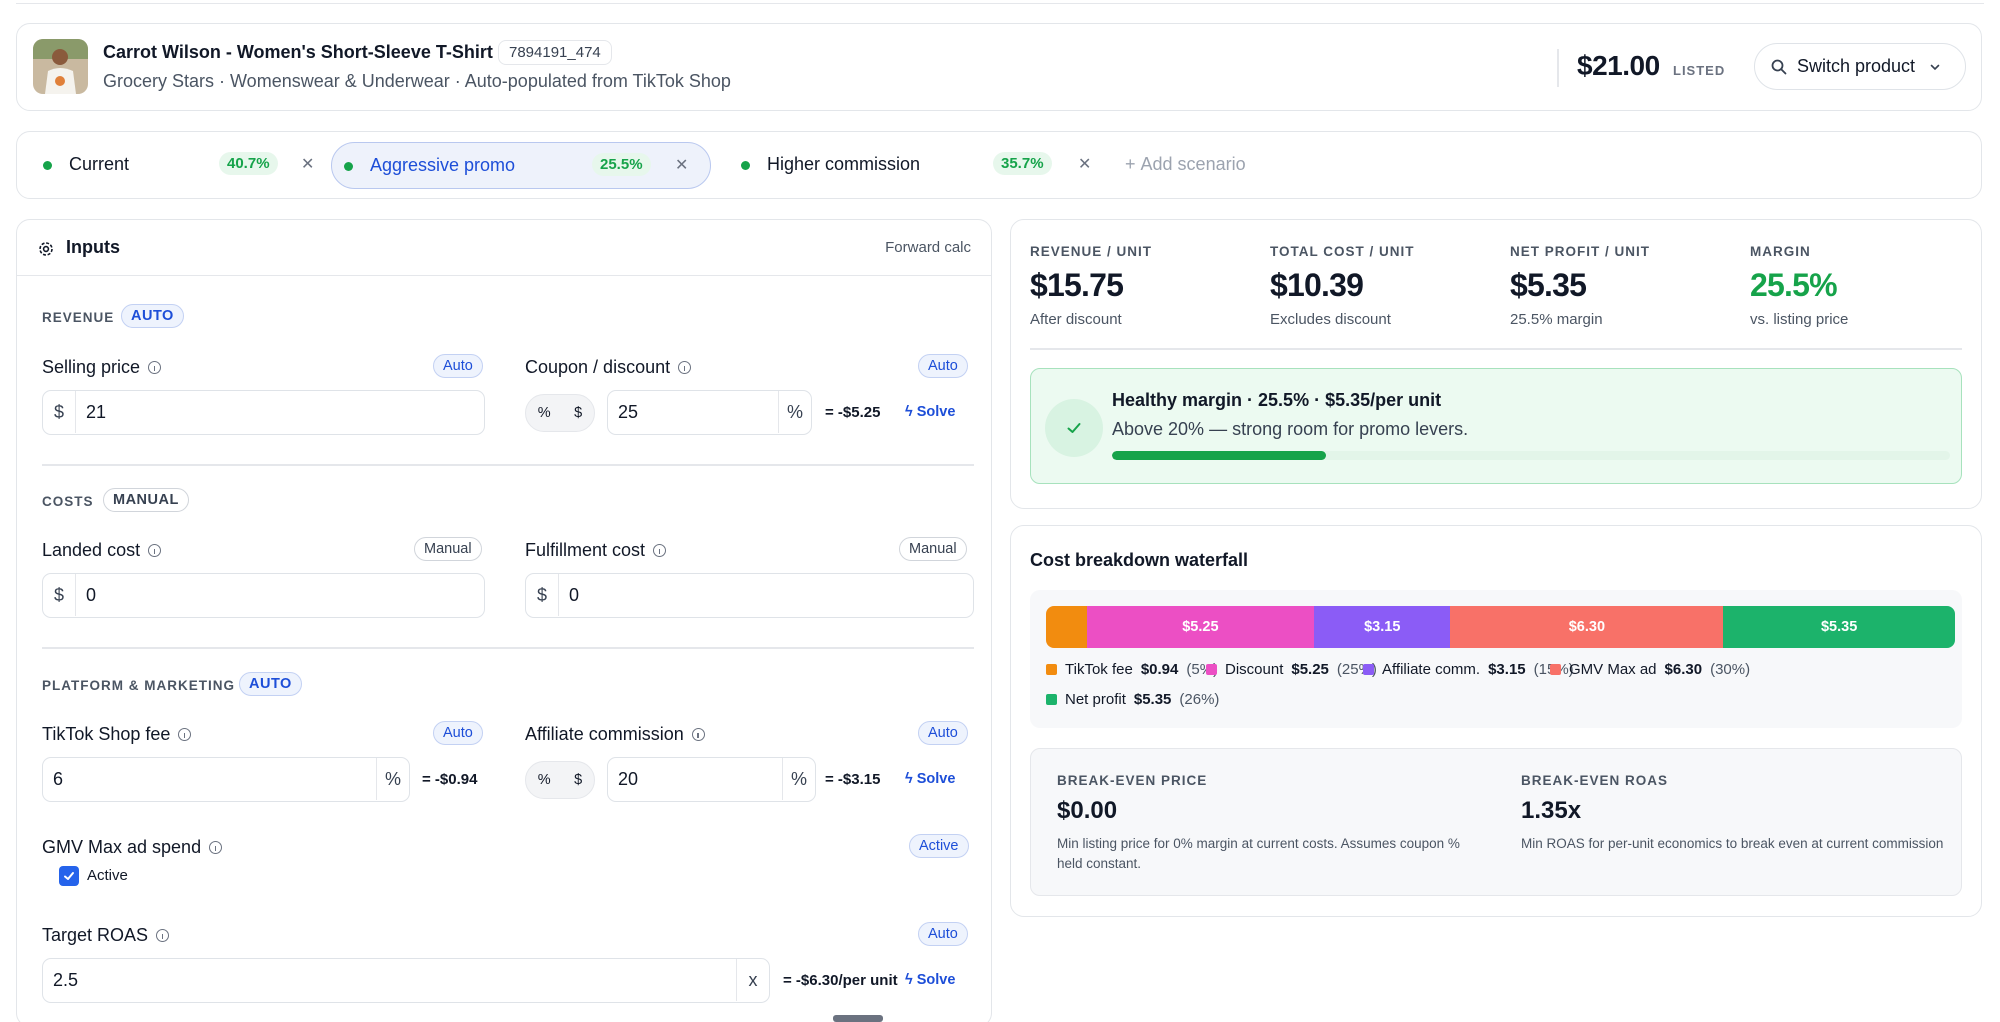 The width and height of the screenshot is (2000, 1022). I want to click on selling-price-field: $, so click(263, 412).